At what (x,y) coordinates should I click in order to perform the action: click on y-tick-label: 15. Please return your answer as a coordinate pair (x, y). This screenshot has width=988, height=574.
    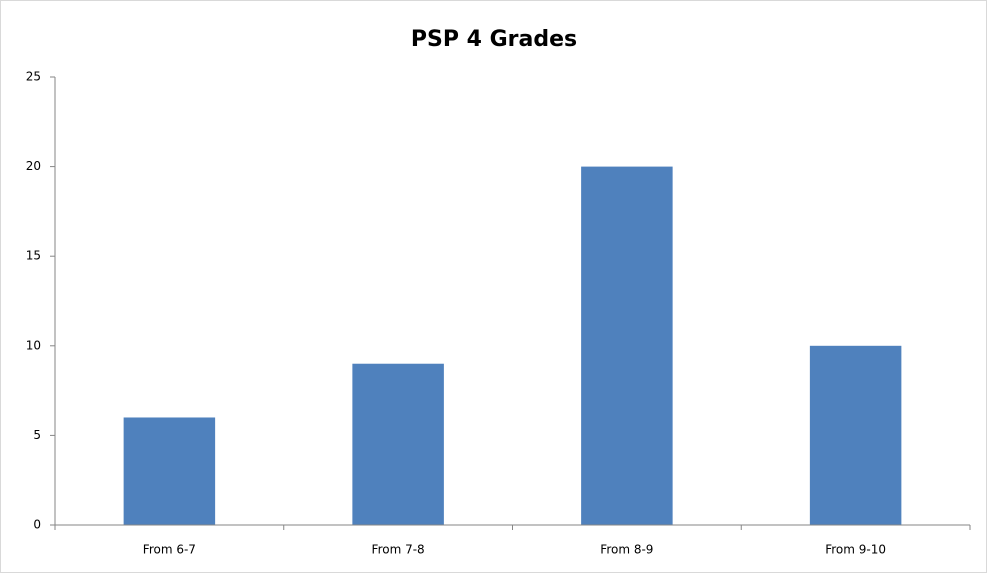
    Looking at the image, I should click on (33, 256).